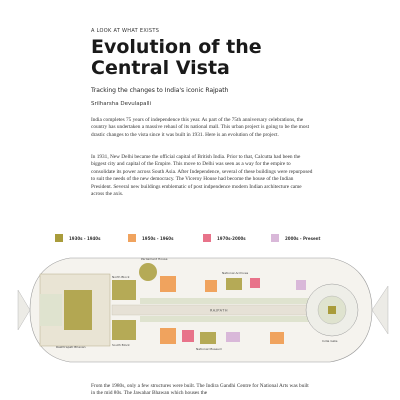 Image resolution: width=400 pixels, height=400 pixels. What do you see at coordinates (124, 290) in the screenshot?
I see `north-block` at bounding box center [124, 290].